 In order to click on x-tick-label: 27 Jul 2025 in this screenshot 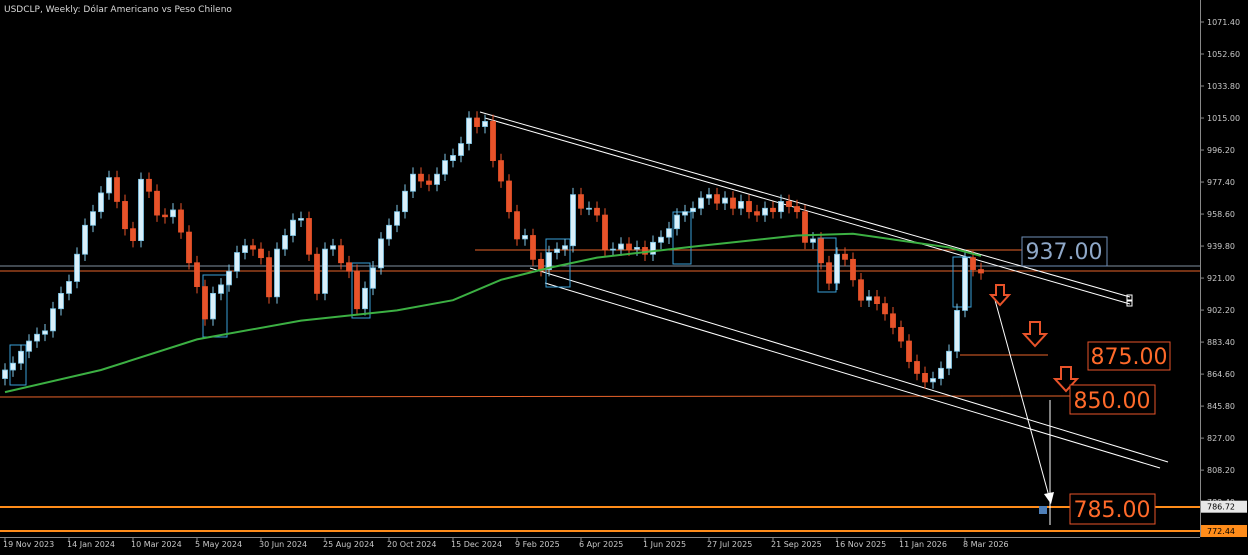, I will do `click(729, 544)`.